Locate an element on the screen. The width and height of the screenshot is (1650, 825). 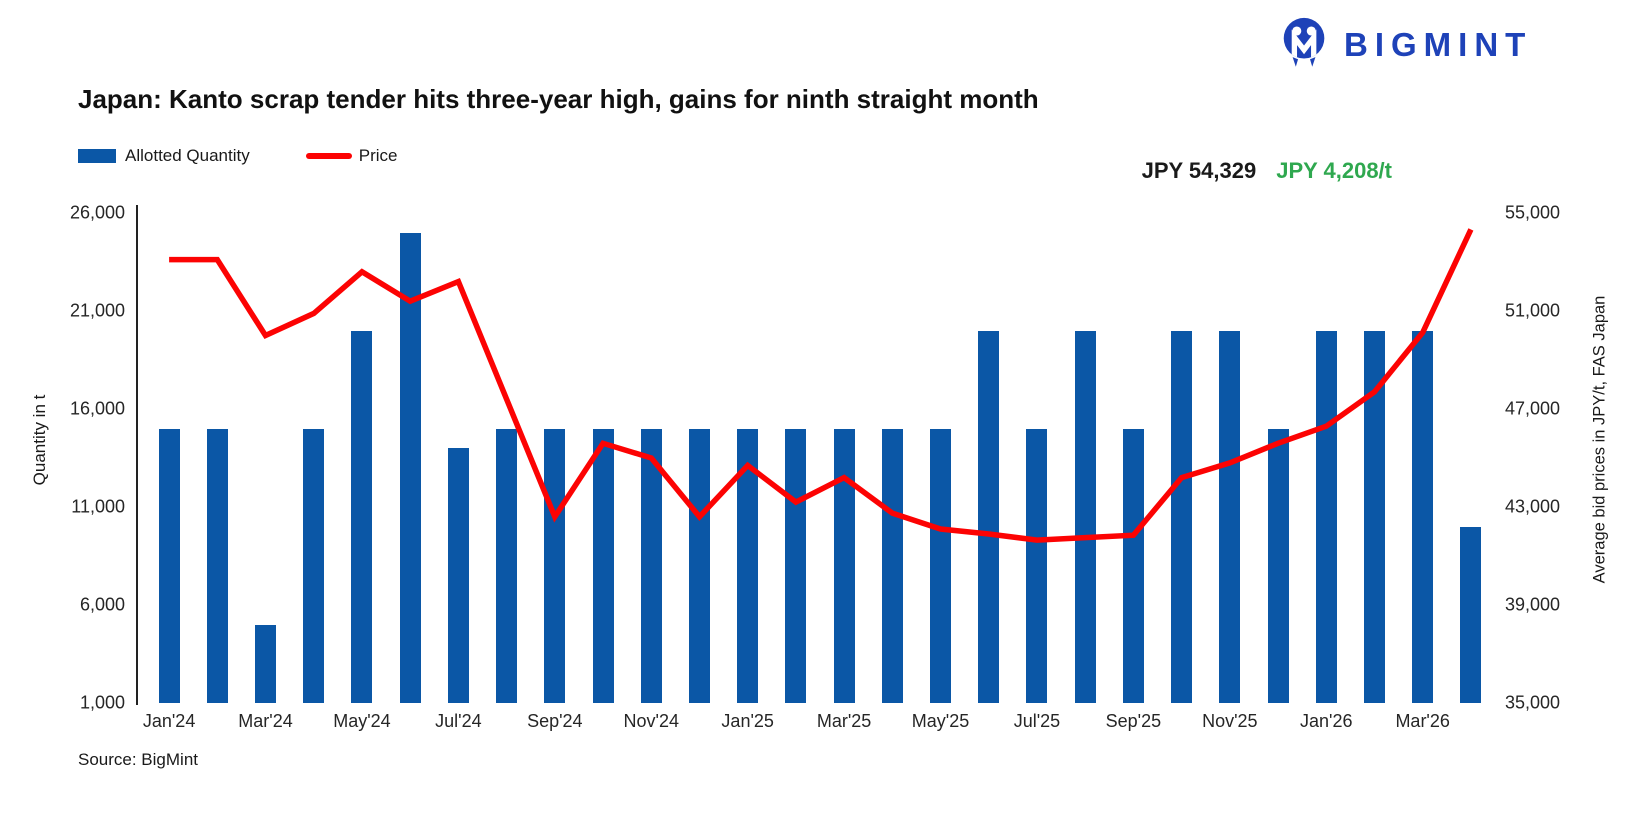
chart-legend: Allotted Quantity Price is located at coordinates (237, 156).